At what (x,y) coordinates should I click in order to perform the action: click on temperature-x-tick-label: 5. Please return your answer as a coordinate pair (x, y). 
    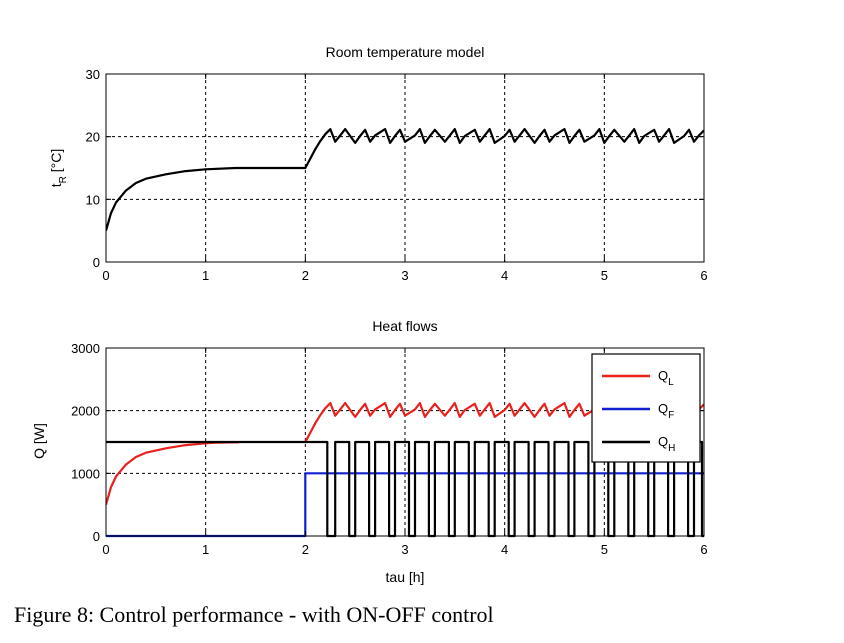
    Looking at the image, I should click on (604, 275).